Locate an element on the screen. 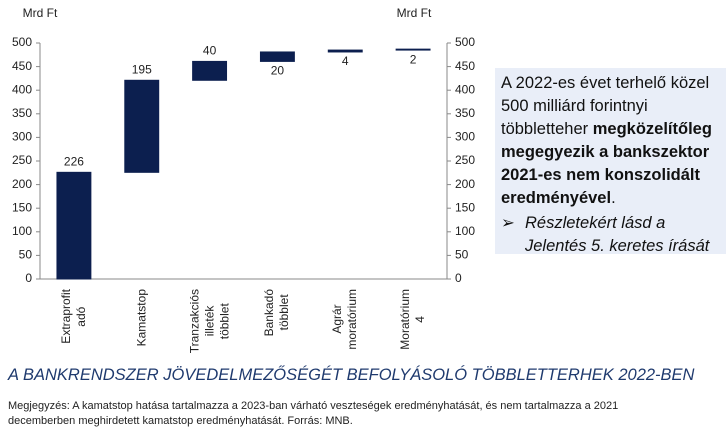  y2-axis-label: Mrd Ft is located at coordinates (414, 13).